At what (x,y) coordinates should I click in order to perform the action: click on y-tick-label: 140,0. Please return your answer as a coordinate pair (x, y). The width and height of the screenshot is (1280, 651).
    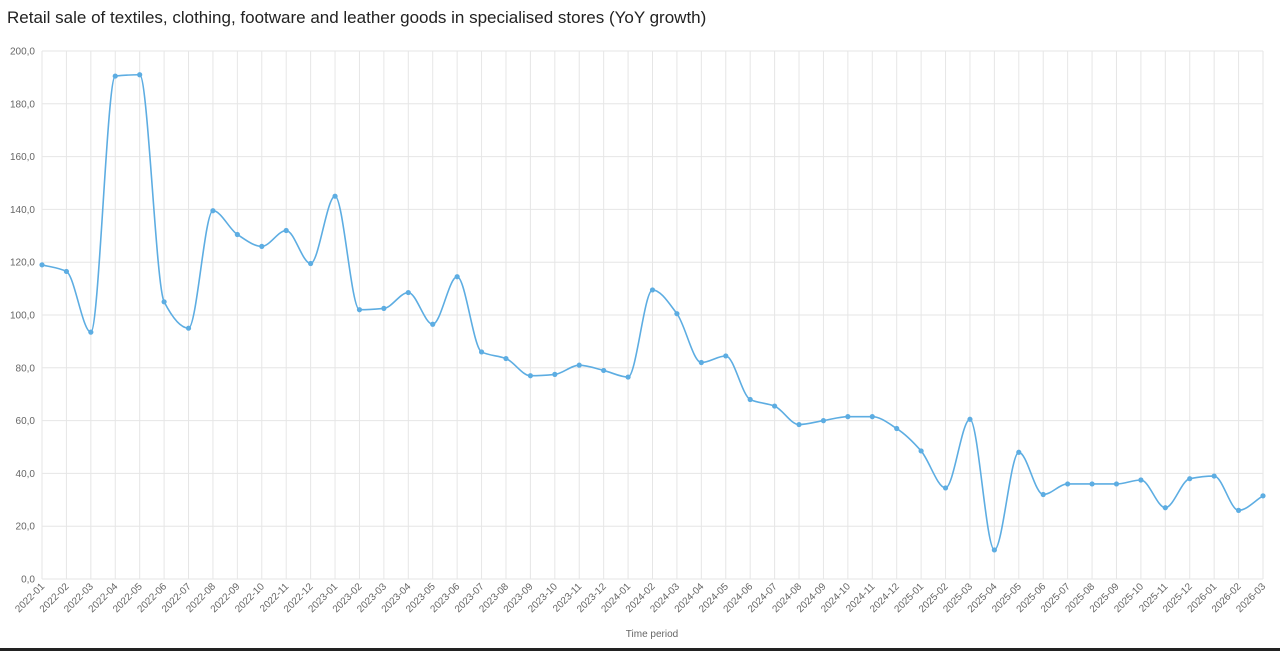
    Looking at the image, I should click on (22, 210).